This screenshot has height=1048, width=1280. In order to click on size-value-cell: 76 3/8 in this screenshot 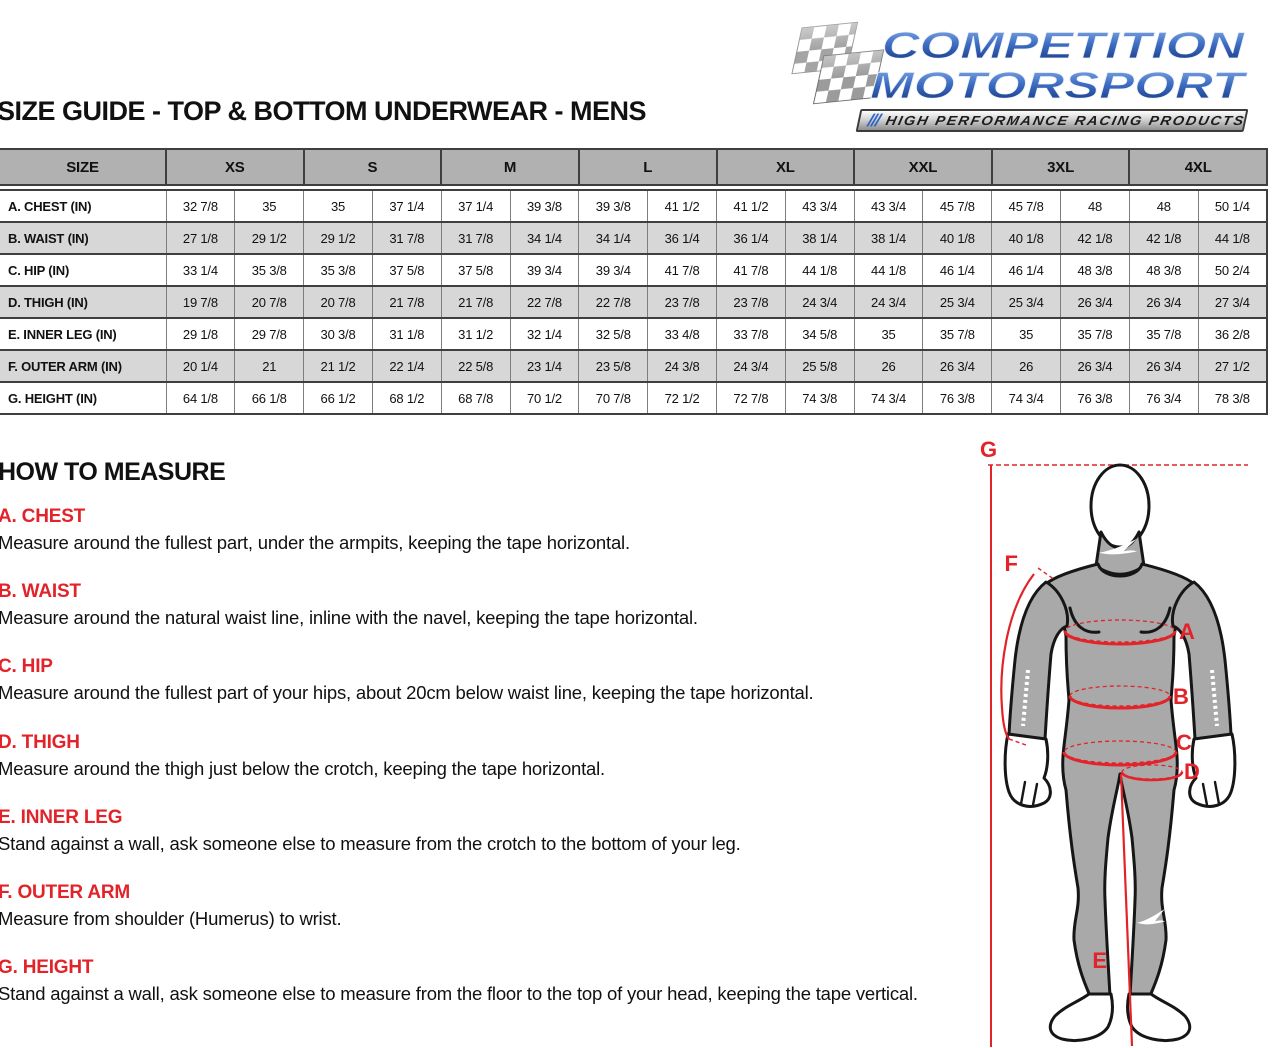, I will do `click(957, 398)`.